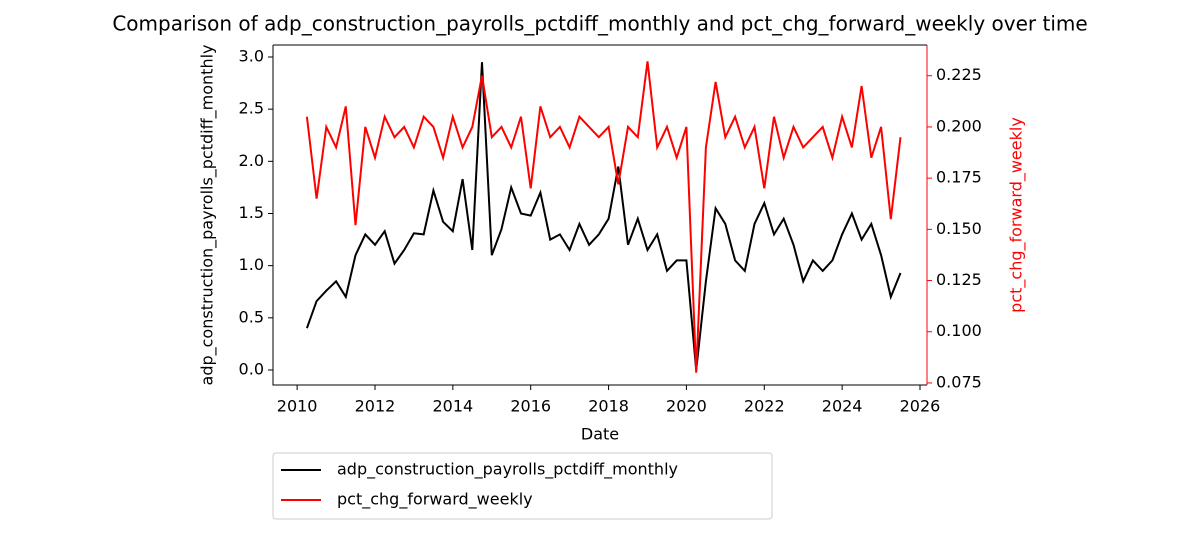  Describe the element at coordinates (251, 316) in the screenshot. I see `y-tick-label: 0.5` at that location.